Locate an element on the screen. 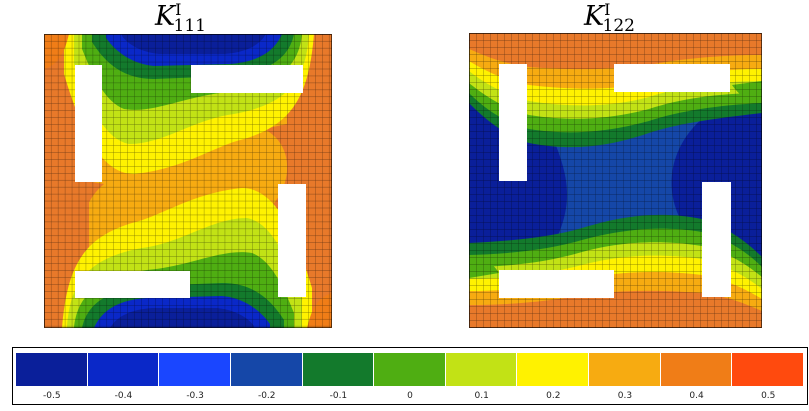 The height and width of the screenshot is (411, 809). colorbar-tick-label: 0.1 is located at coordinates (481, 396).